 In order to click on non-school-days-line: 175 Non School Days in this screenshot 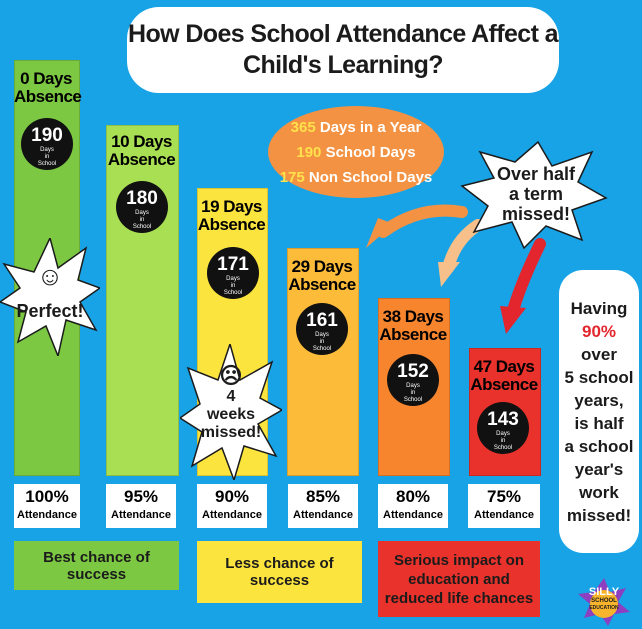, I will do `click(356, 177)`.